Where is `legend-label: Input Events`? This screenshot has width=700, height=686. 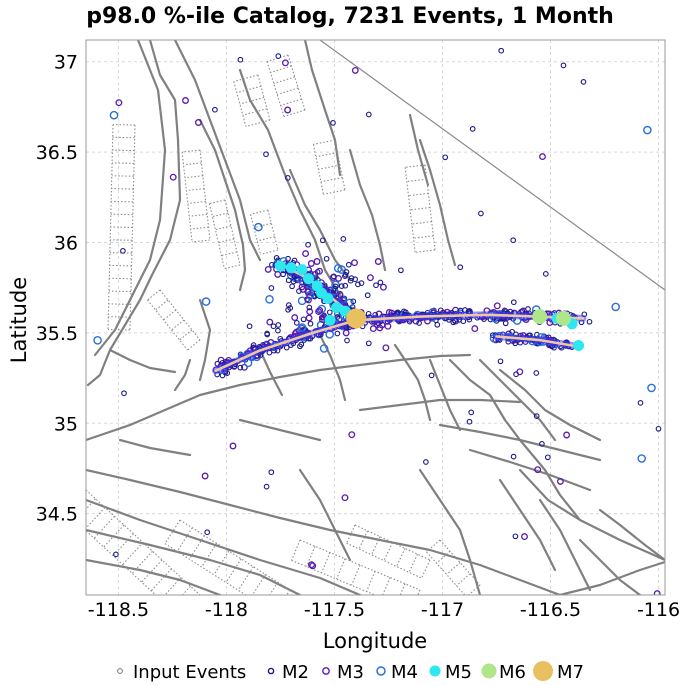
legend-label: Input Events is located at coordinates (189, 672).